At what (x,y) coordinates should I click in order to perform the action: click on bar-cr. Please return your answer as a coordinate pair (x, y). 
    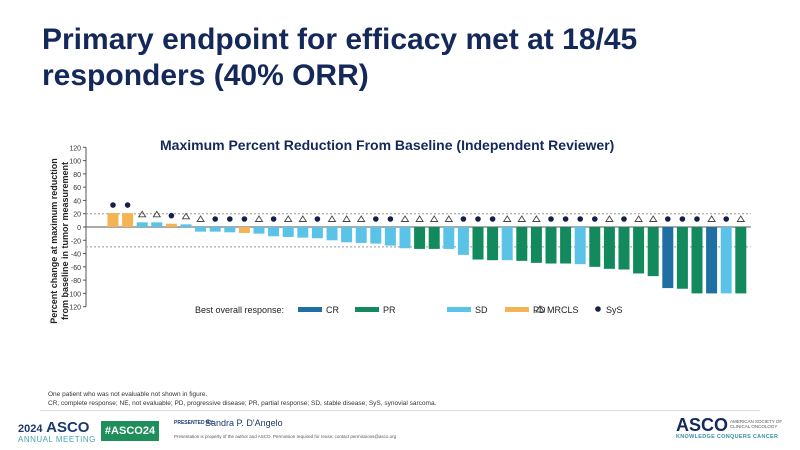
    Looking at the image, I should click on (712, 260).